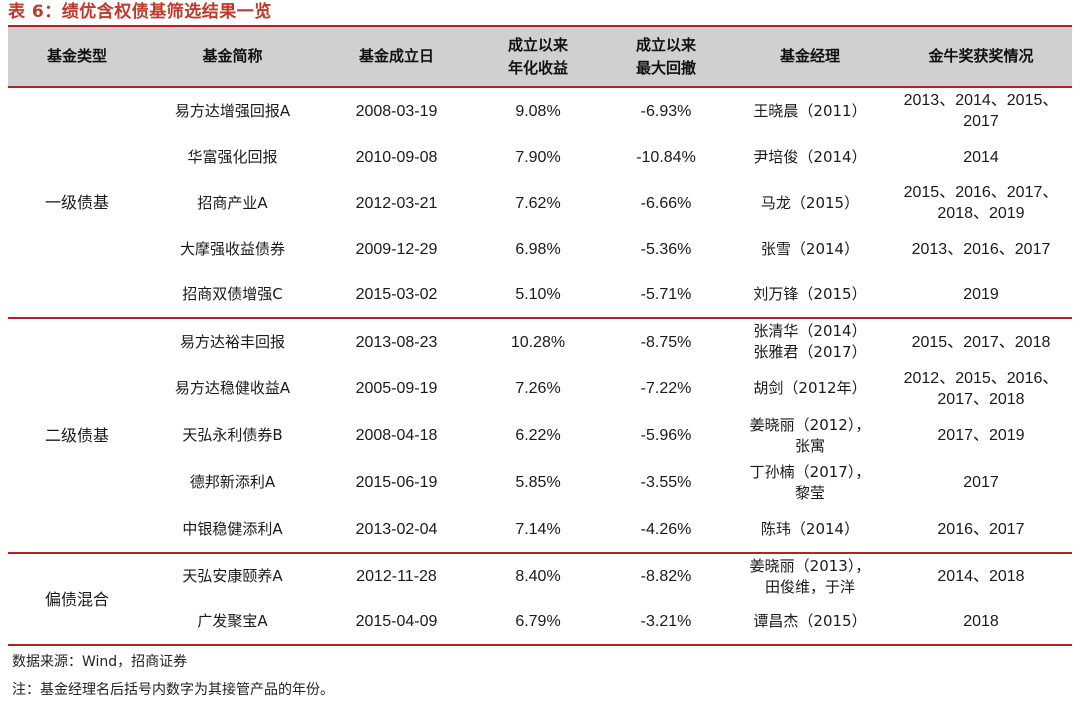 The width and height of the screenshot is (1080, 707). What do you see at coordinates (666, 294) in the screenshot?
I see `max-drawdown-cell: -5.71%` at bounding box center [666, 294].